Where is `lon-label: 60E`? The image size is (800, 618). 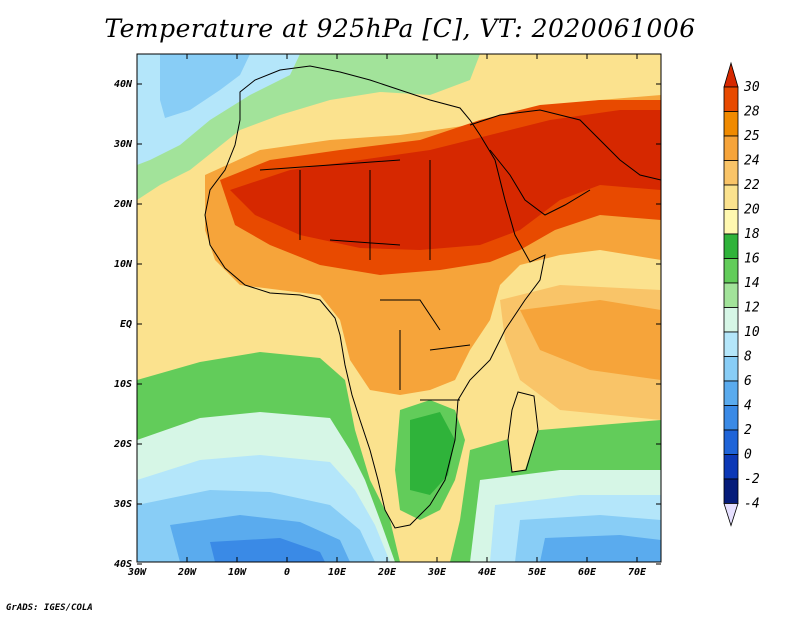 lon-label: 60E is located at coordinates (587, 572).